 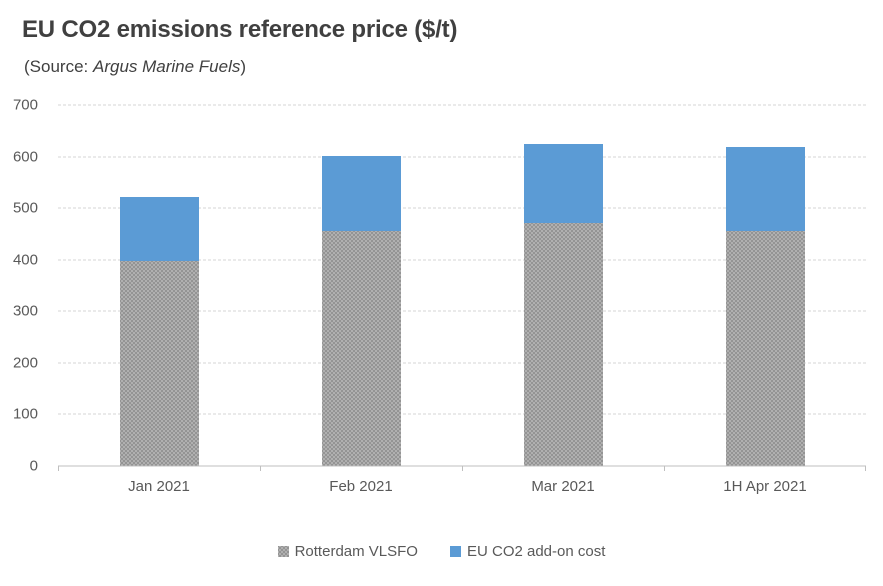 I want to click on subtitle-source: Argus Marine Fuels, so click(x=166, y=66).